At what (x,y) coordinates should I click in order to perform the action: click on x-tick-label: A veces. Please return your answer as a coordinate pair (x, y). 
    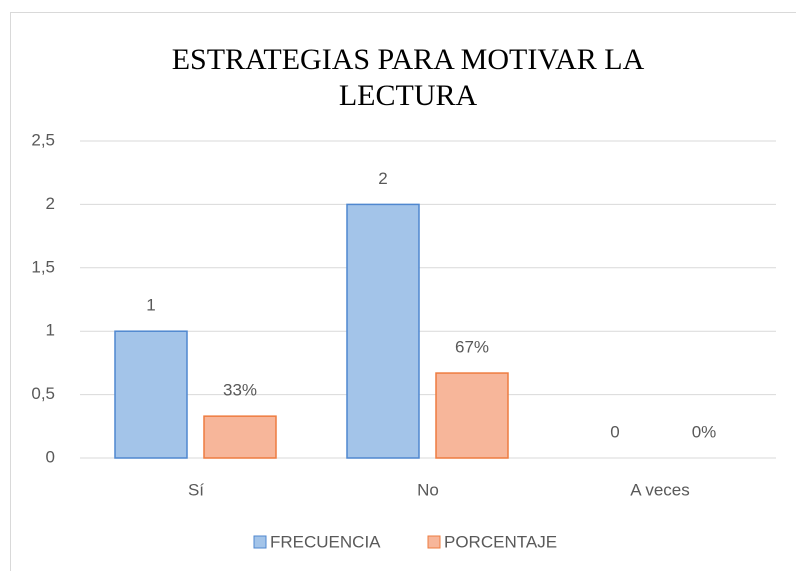
    Looking at the image, I should click on (660, 489).